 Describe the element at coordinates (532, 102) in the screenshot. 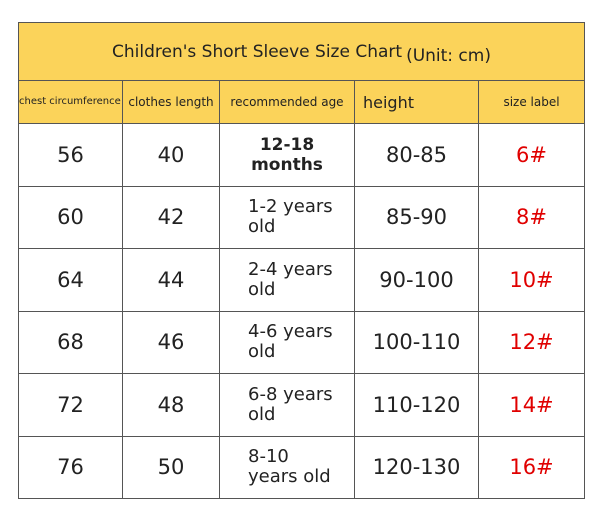

I see `column-header: size label` at that location.